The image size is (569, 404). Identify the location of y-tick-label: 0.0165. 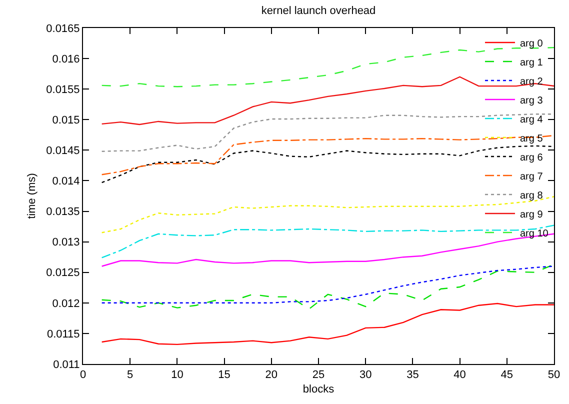
(63, 28).